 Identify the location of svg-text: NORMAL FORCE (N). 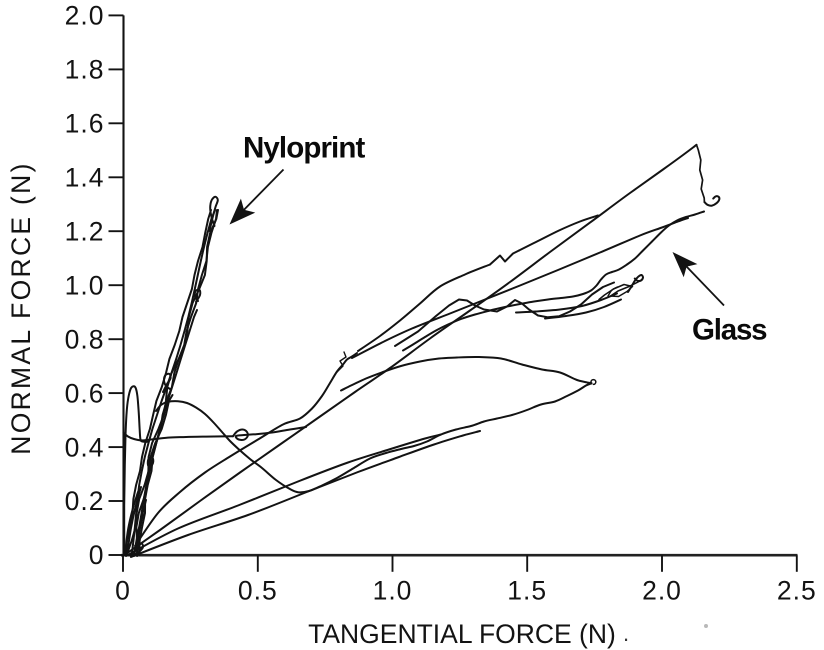
(21, 307).